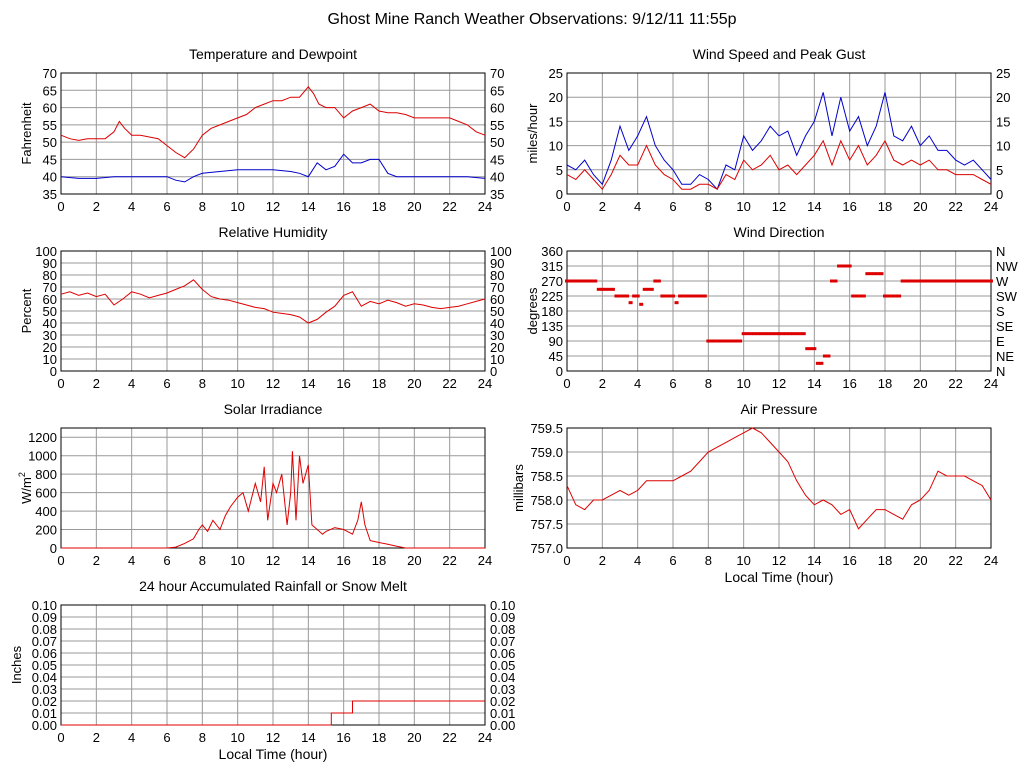 The image size is (1024, 768). Describe the element at coordinates (44, 689) in the screenshot. I see `y-tick-label: 0.03` at that location.